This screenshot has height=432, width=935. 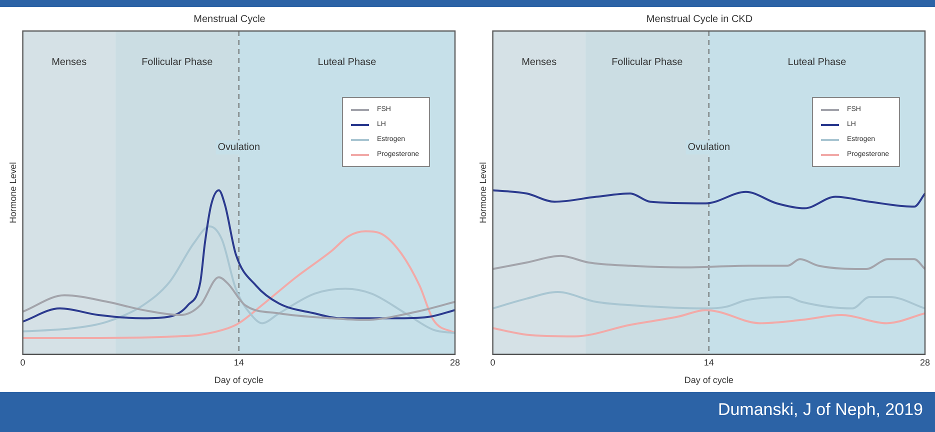 What do you see at coordinates (699, 19) in the screenshot?
I see `chart-title: Menstrual Cycle in CKD` at bounding box center [699, 19].